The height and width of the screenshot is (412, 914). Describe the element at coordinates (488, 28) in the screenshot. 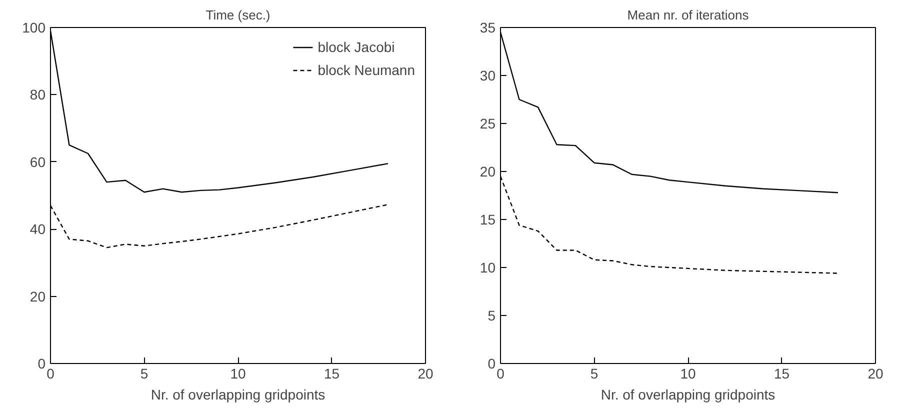

I see `y-tick-label: 35` at that location.